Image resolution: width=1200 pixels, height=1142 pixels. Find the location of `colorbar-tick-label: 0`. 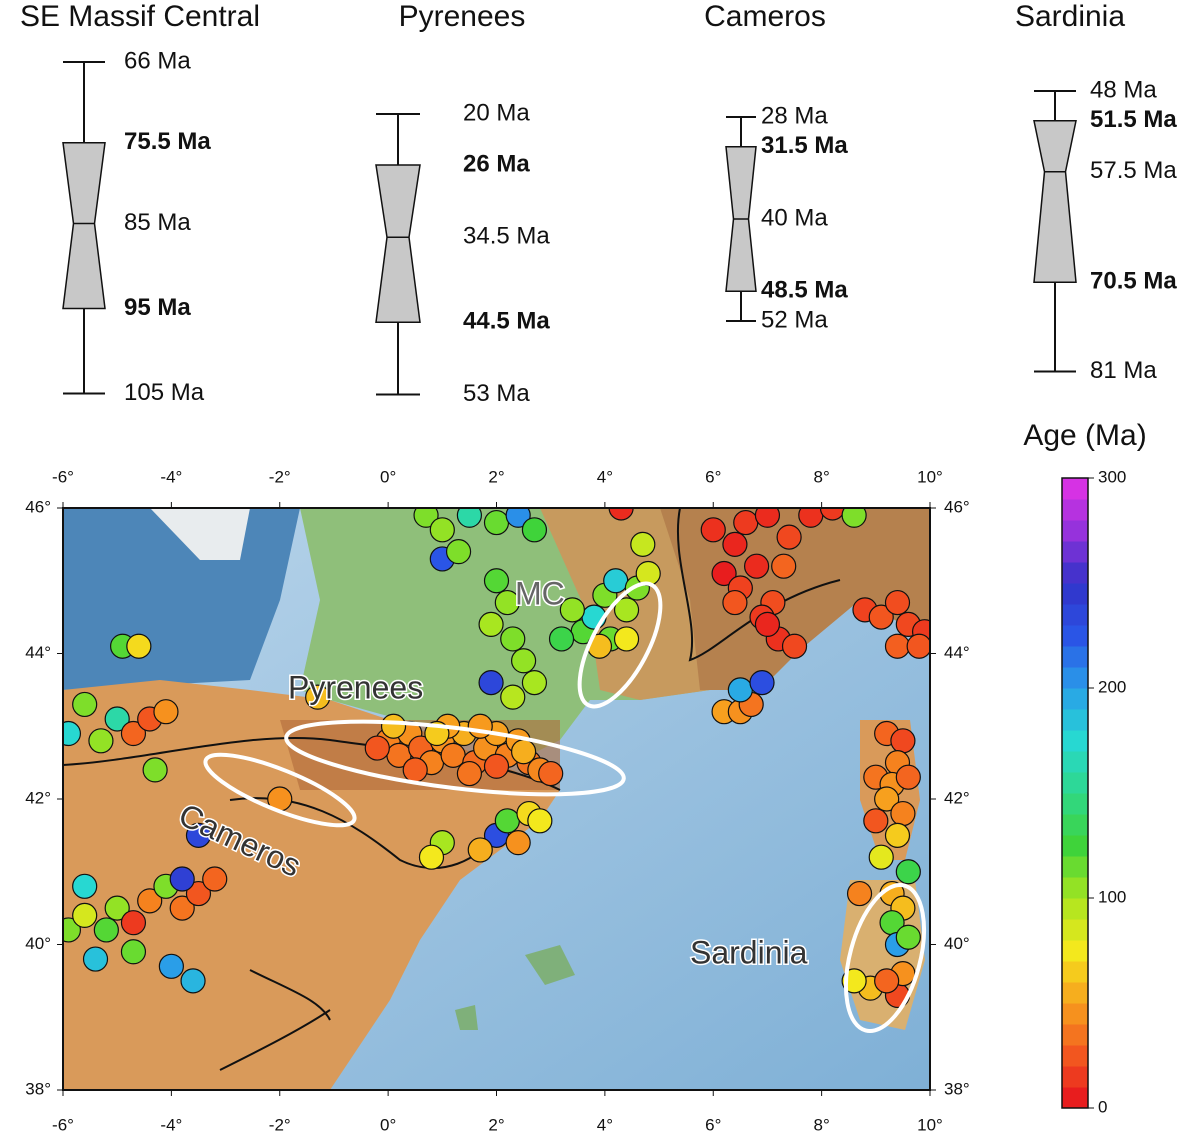

colorbar-tick-label: 0 is located at coordinates (1102, 1106).